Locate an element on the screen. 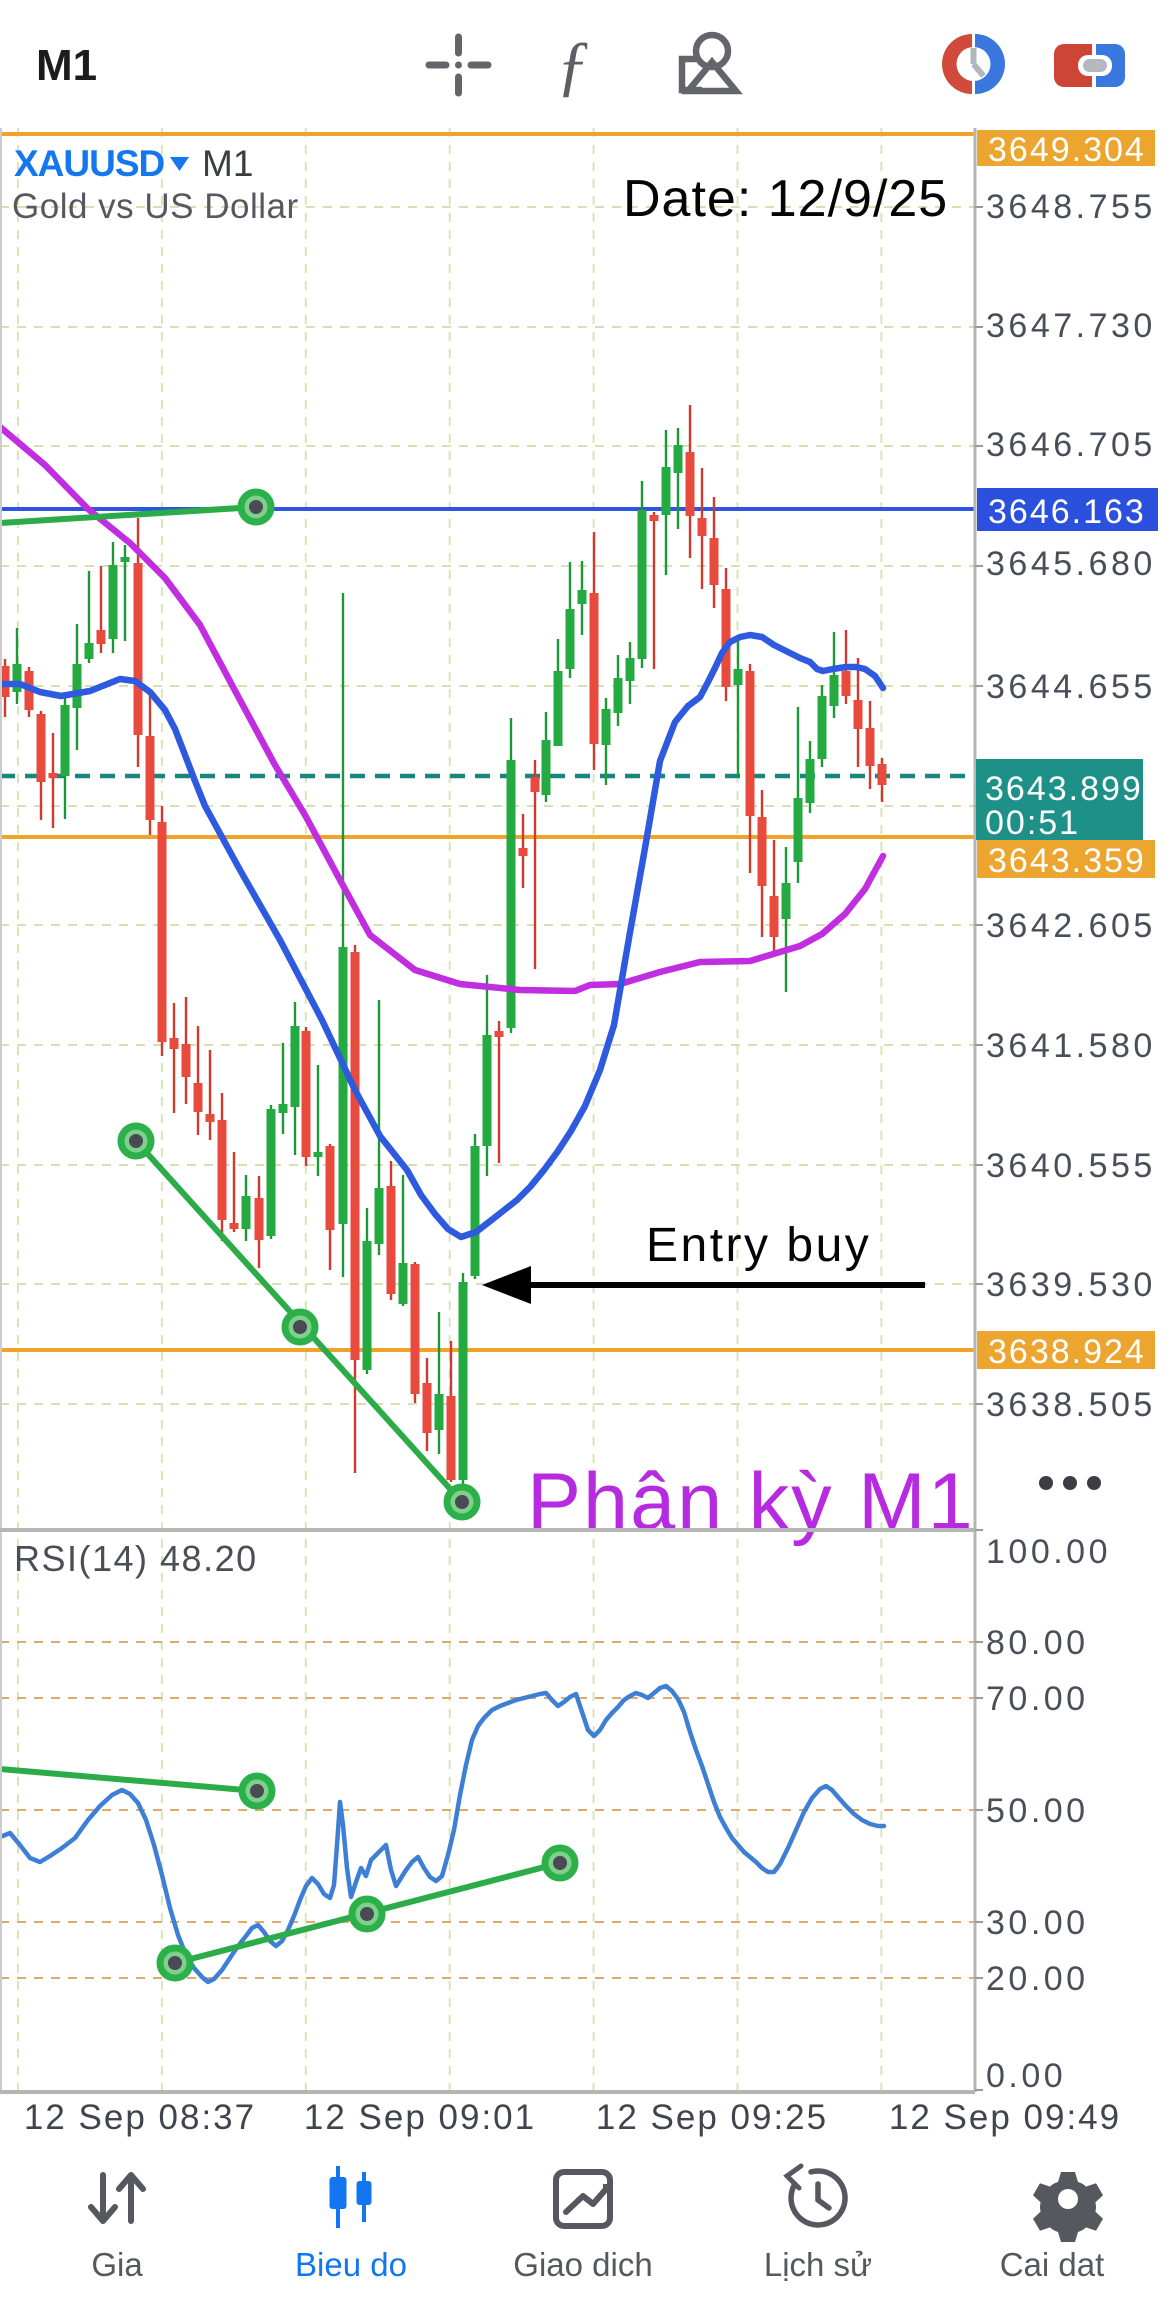 Image resolution: width=1170 pixels, height=2323 pixels. svg-text: Phân kỳ M1 is located at coordinates (751, 1502).